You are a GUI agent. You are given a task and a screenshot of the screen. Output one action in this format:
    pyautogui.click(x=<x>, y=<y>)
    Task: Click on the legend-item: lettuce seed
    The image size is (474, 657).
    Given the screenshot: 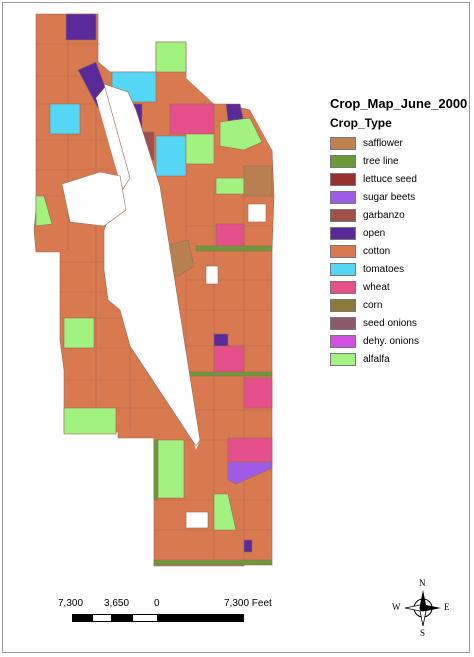 What is the action you would take?
    pyautogui.click(x=398, y=179)
    